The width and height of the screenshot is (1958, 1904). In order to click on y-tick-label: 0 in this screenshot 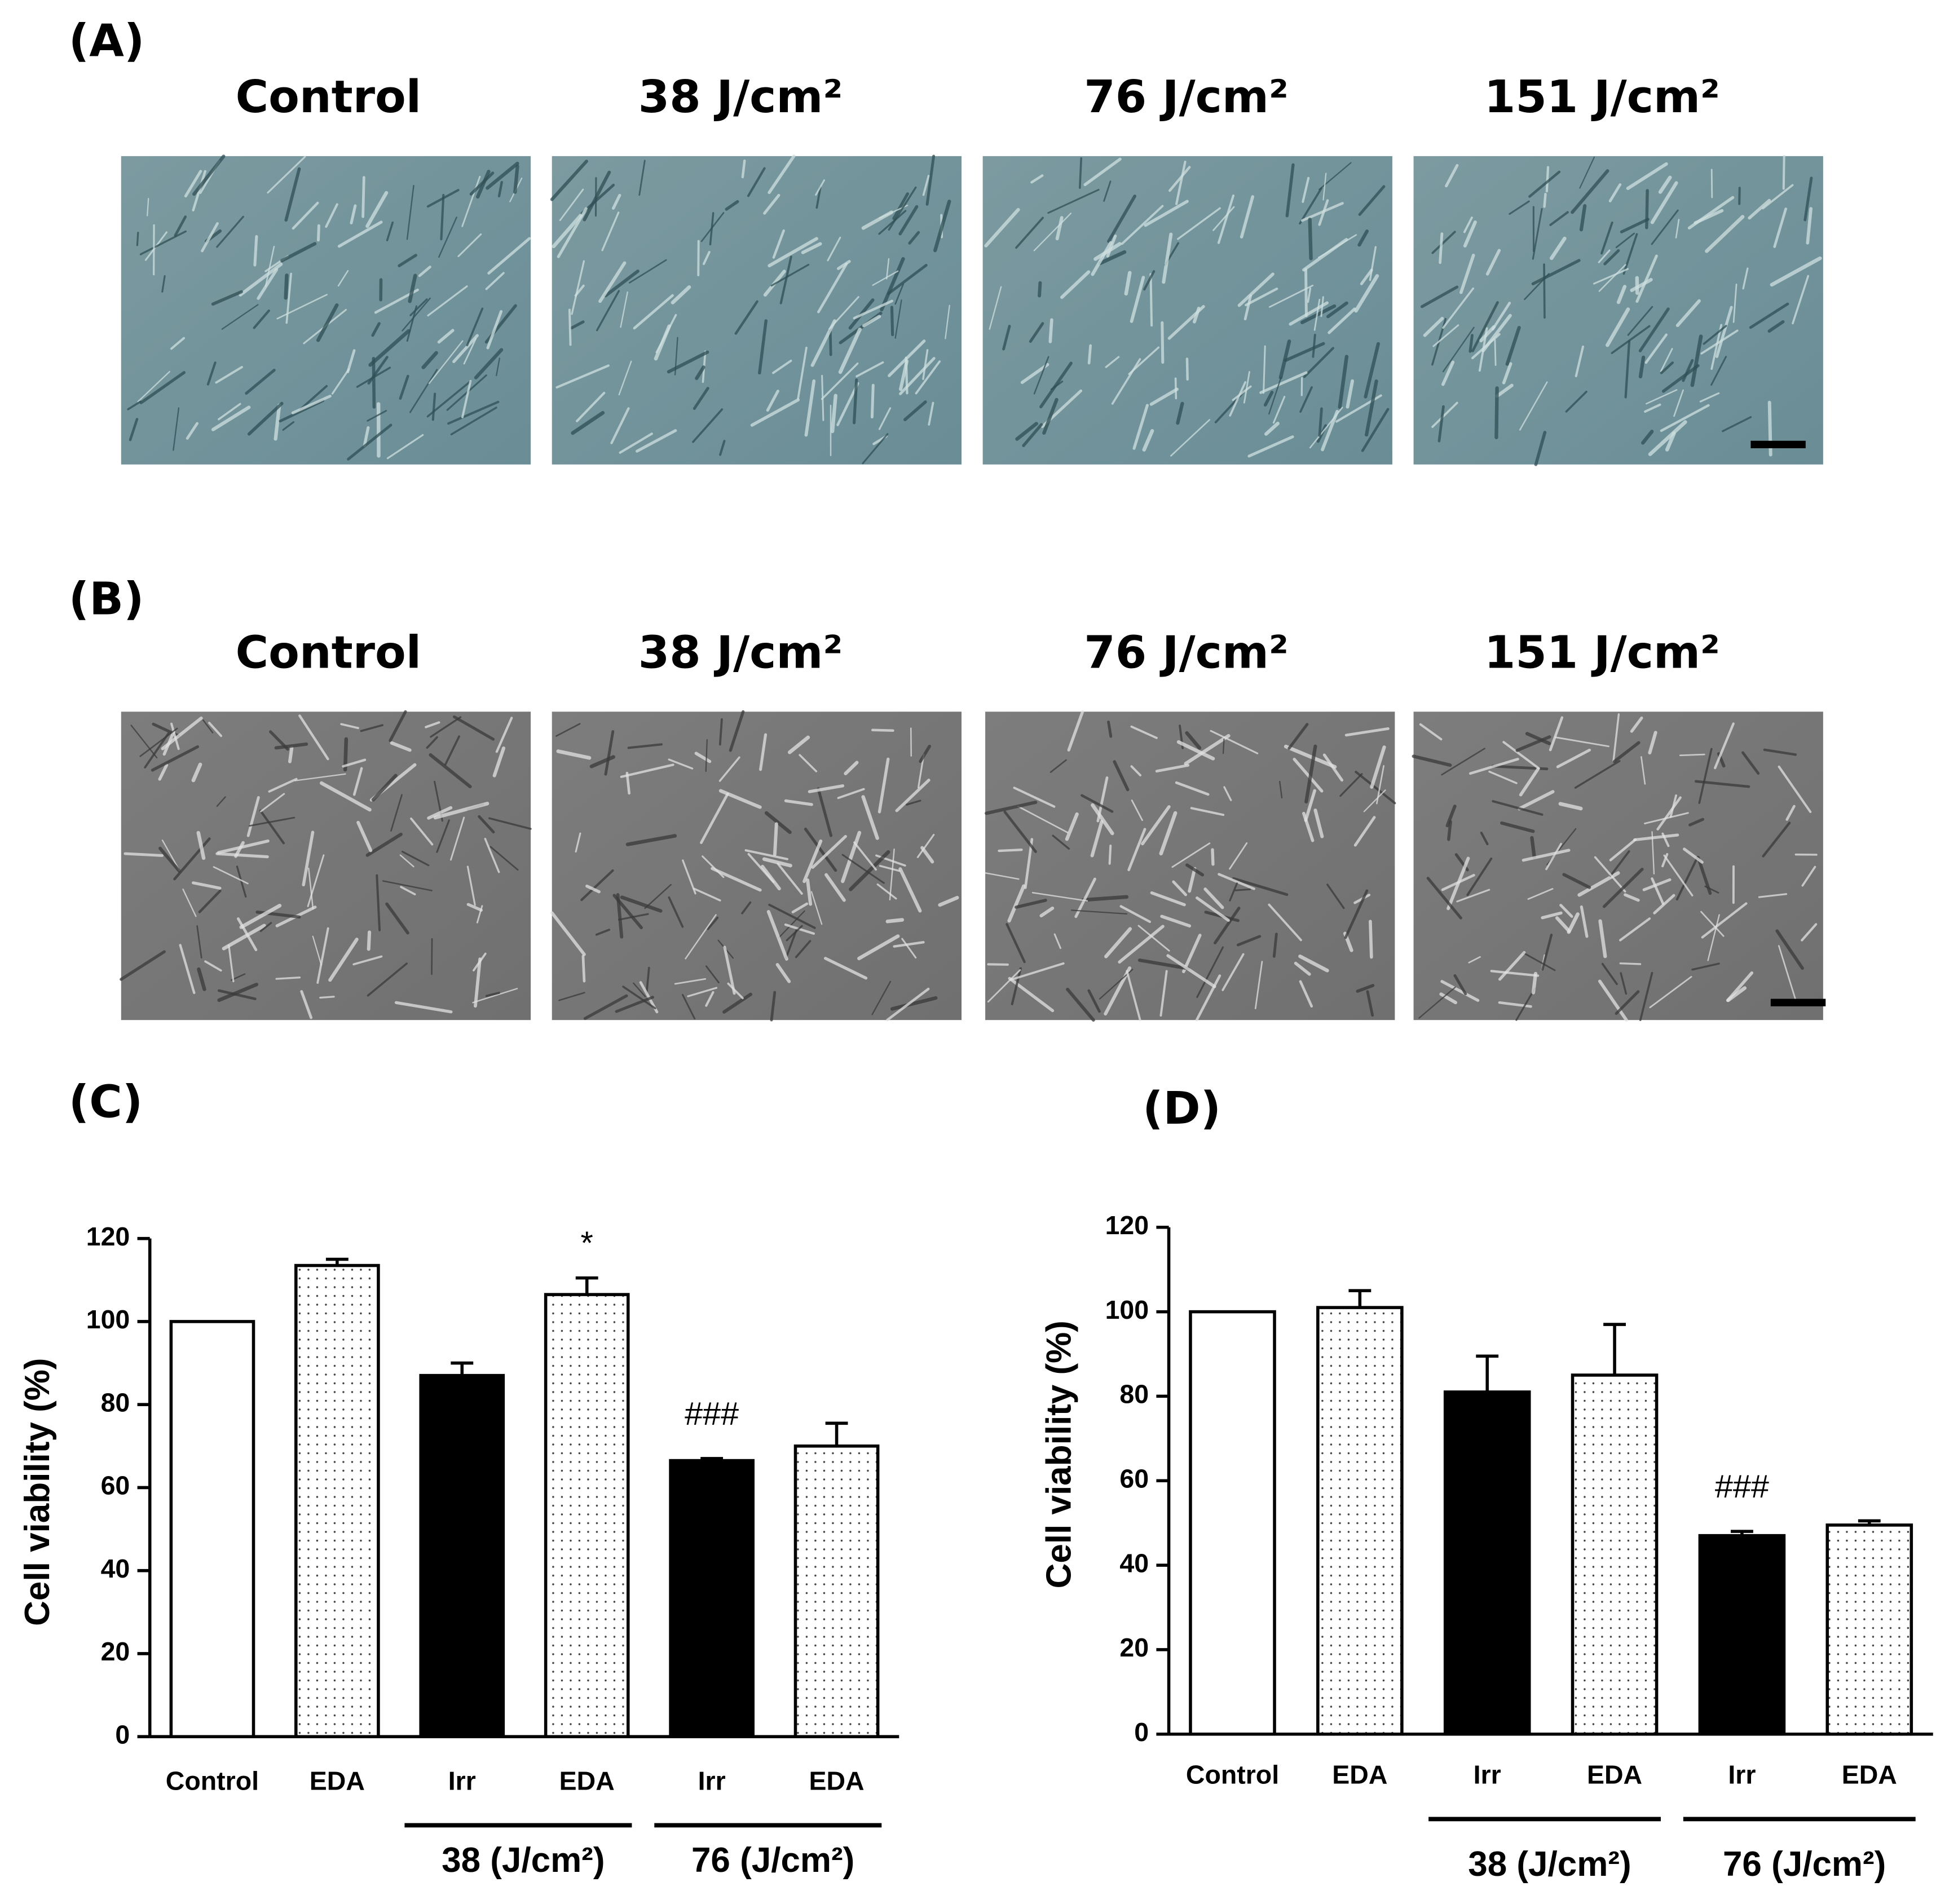, I will do `click(1141, 1732)`.